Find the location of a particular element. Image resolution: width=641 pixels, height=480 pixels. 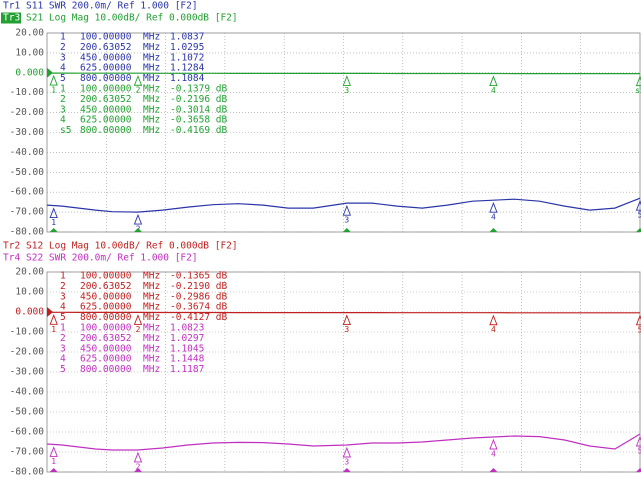

marker-number: 4 is located at coordinates (493, 329).